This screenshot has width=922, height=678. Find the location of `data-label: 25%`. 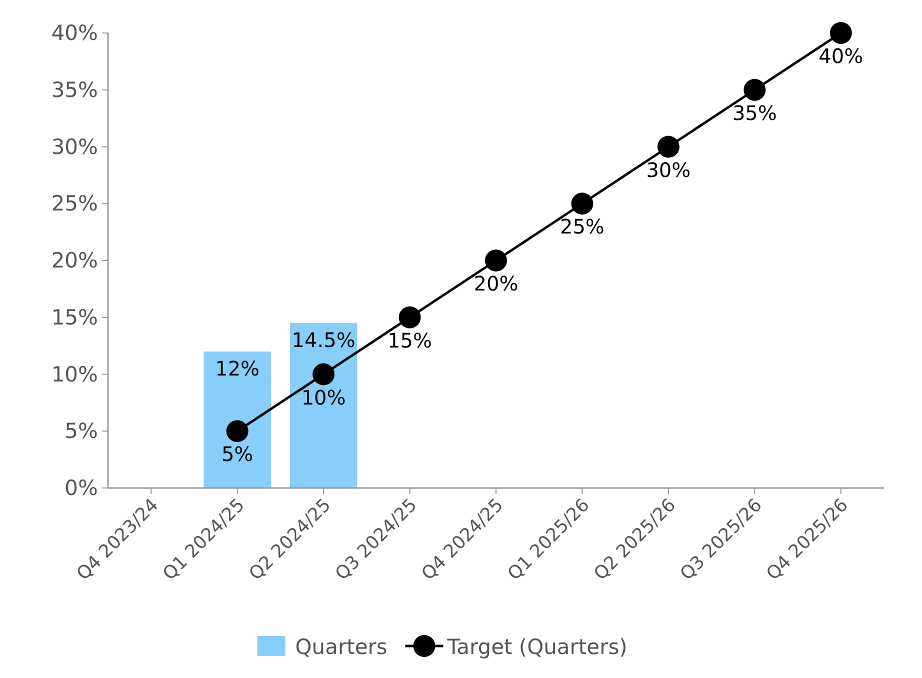

data-label: 25% is located at coordinates (582, 226).